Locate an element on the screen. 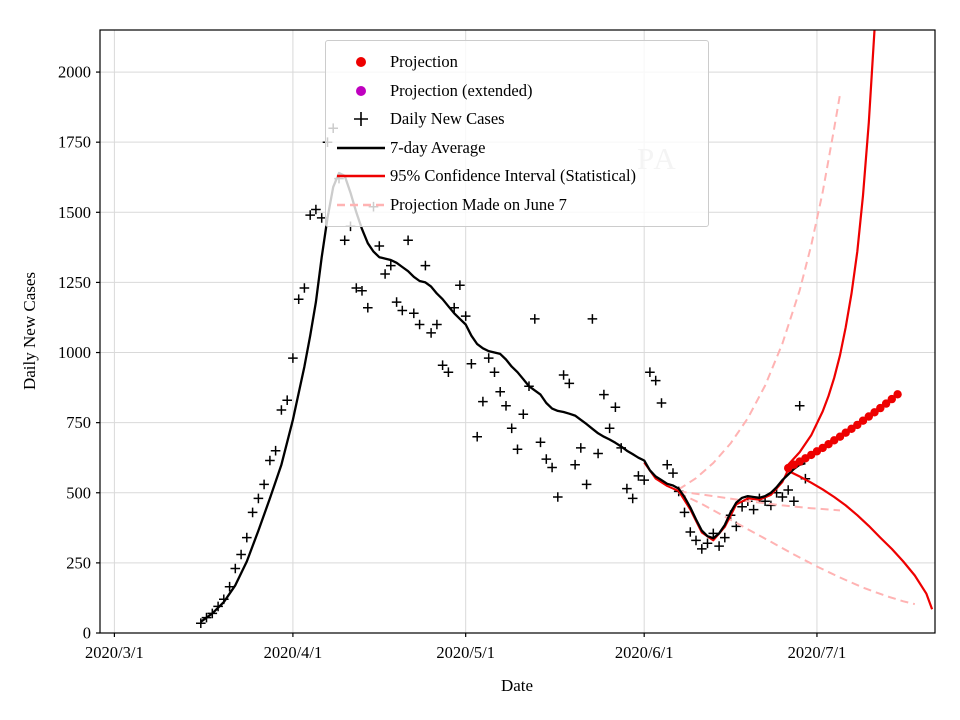 The image size is (960, 720). plus-marker-icon is located at coordinates (361, 119).